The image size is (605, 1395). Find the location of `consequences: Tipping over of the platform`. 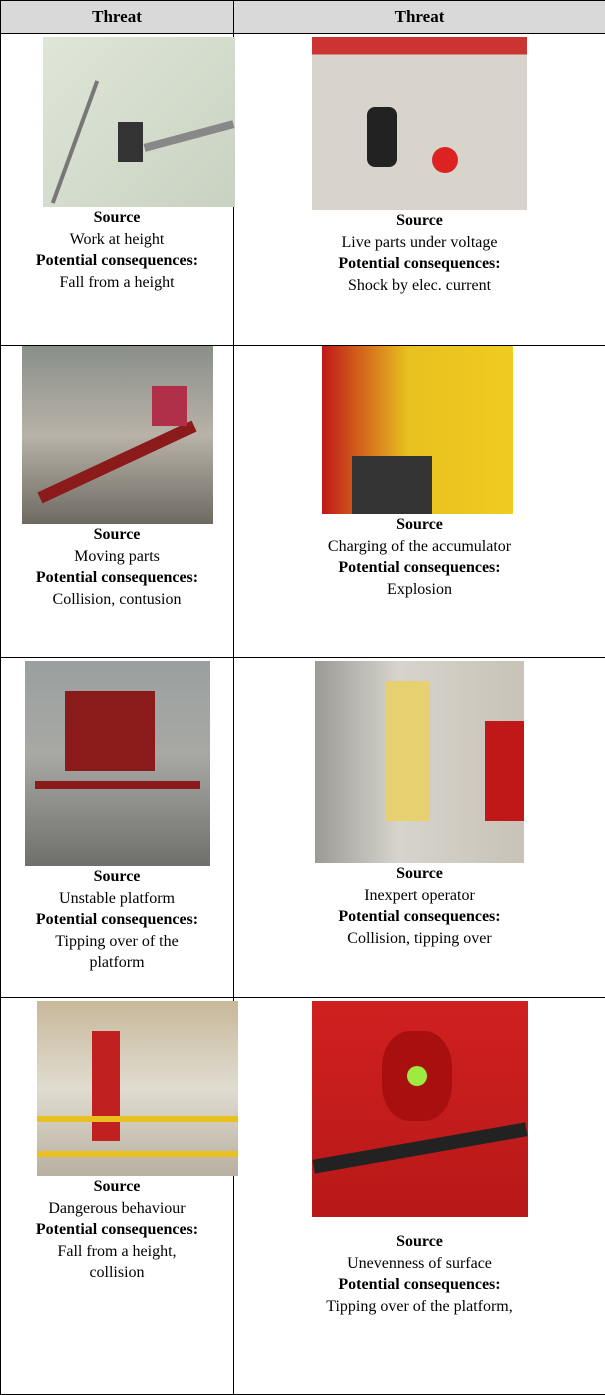

consequences: Tipping over of the platform is located at coordinates (117, 952).